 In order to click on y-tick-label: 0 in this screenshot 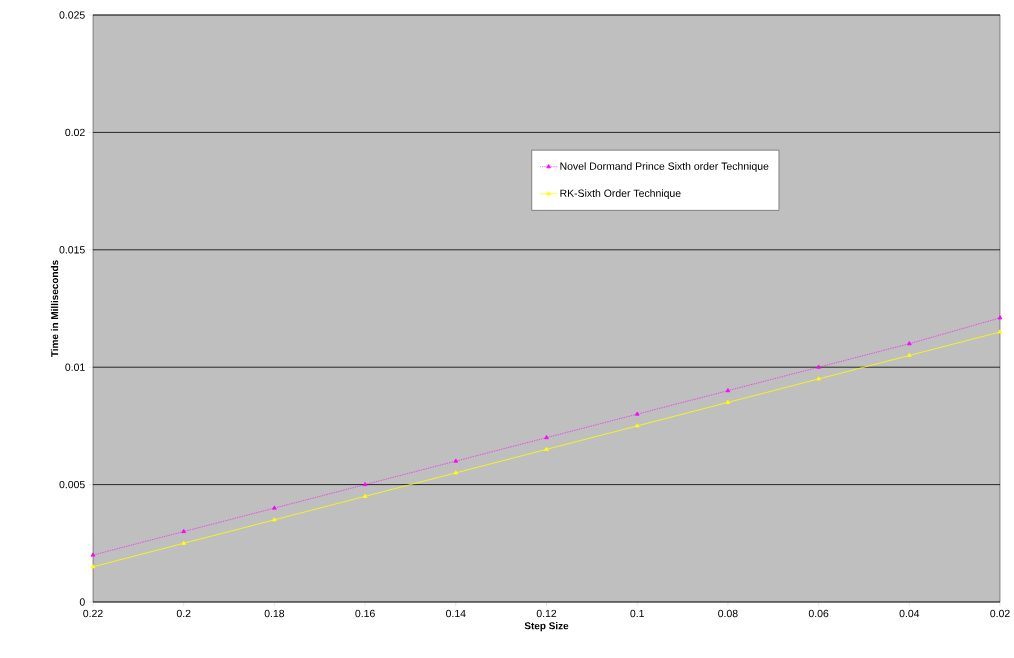, I will do `click(82, 602)`.